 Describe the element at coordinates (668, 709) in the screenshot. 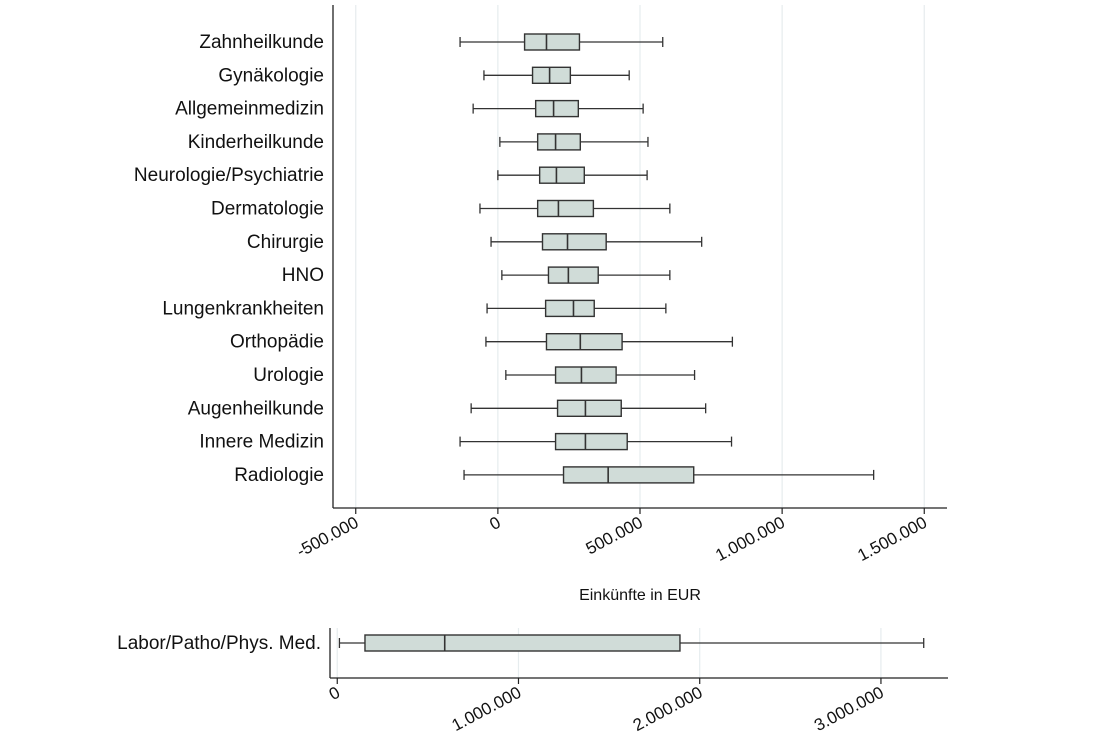

I see `x-tick-label: 2.000.000` at that location.